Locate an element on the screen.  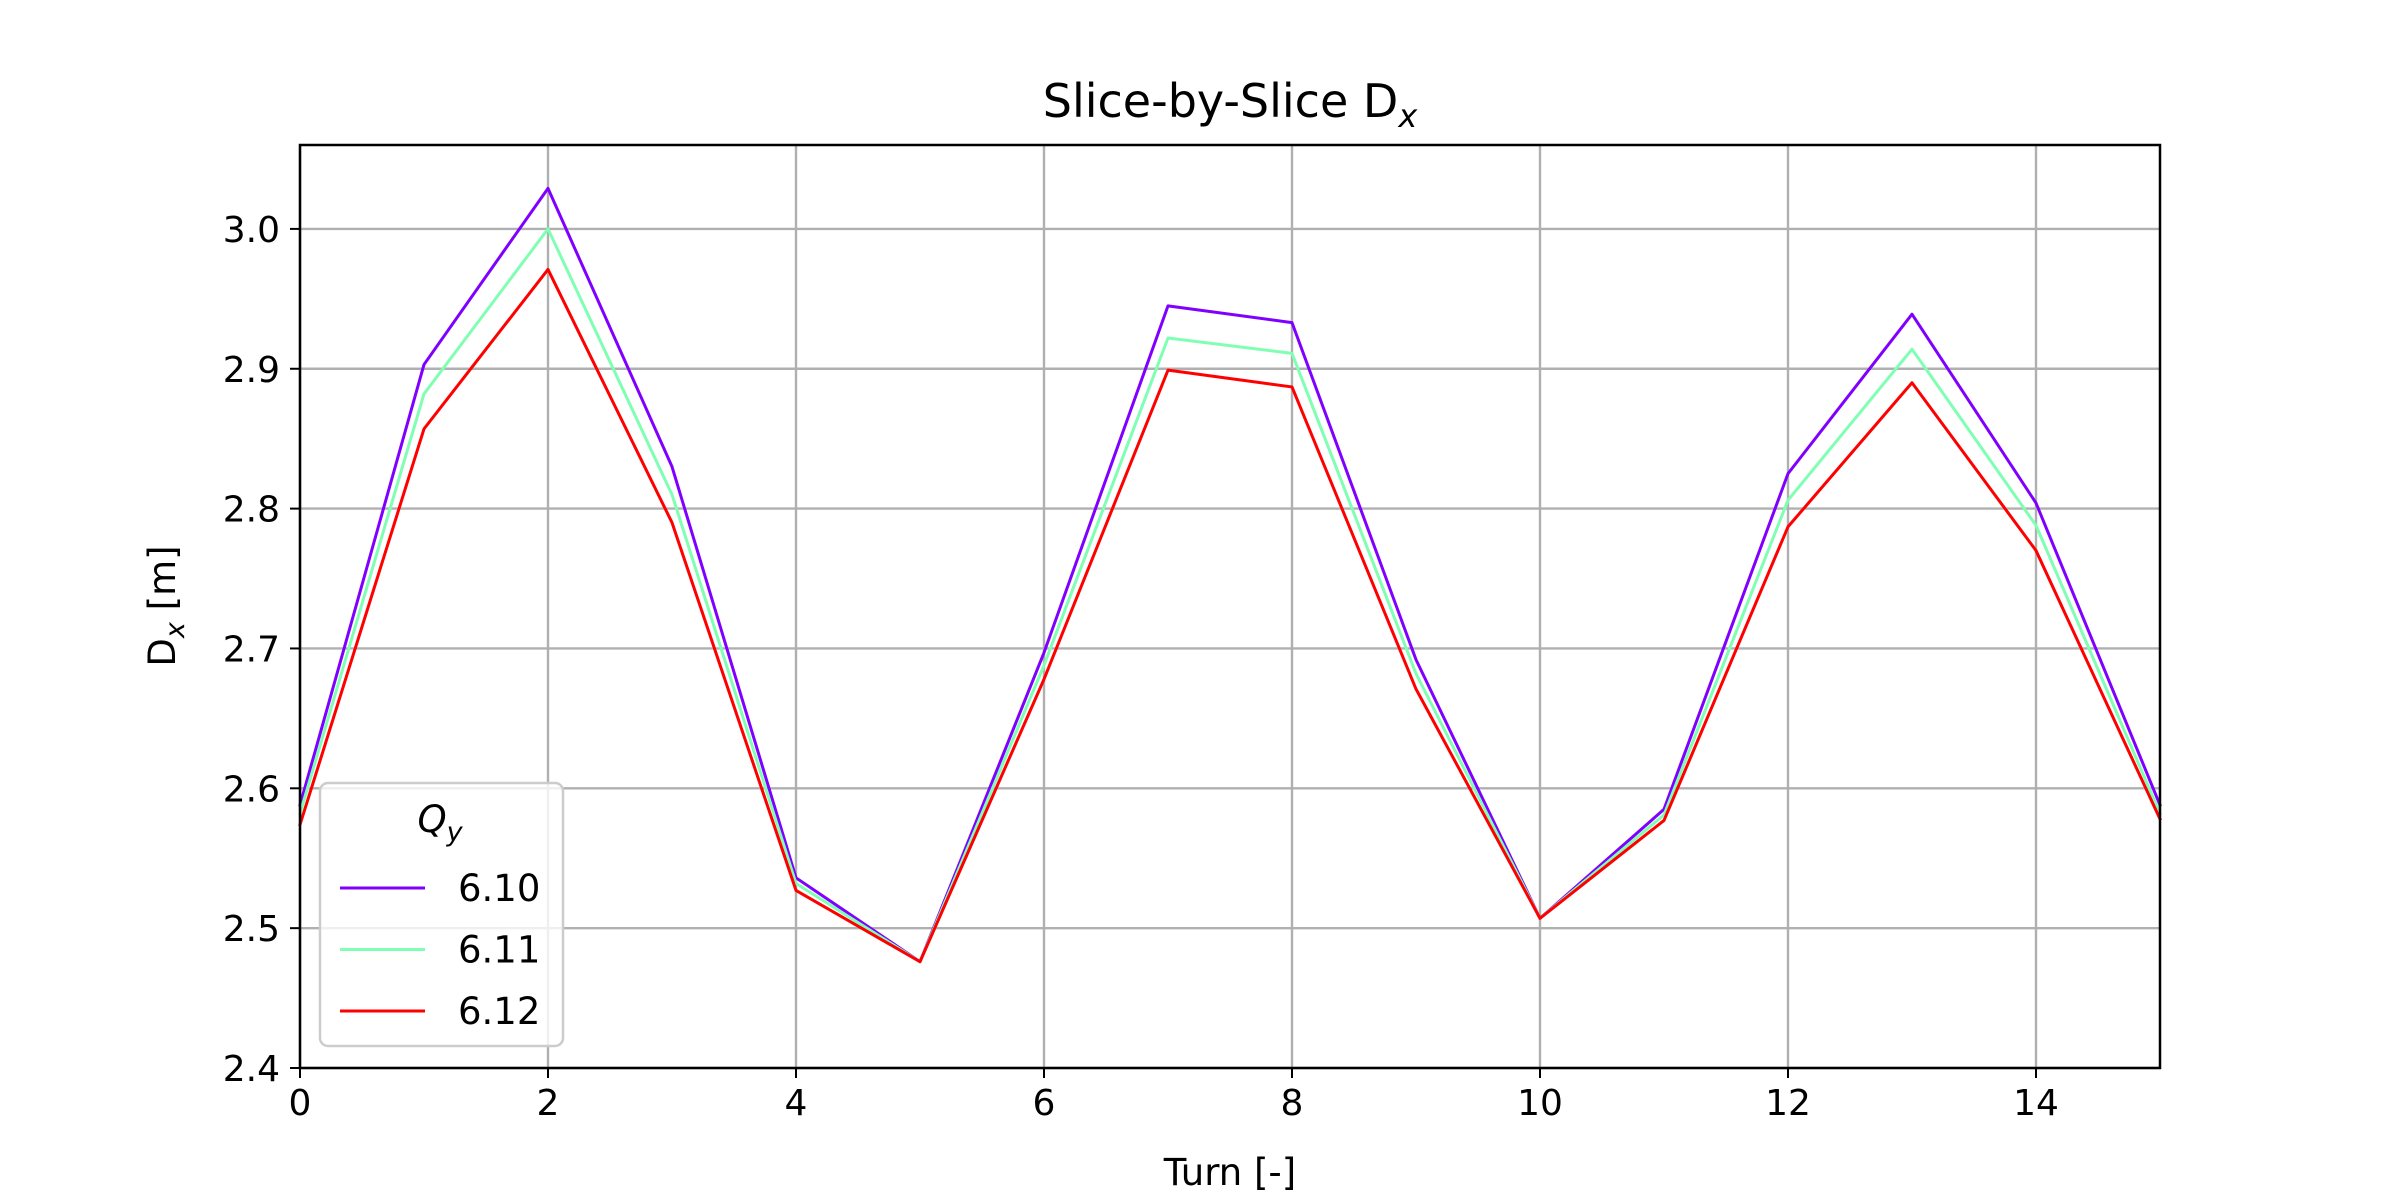
x-tick-label: 2 is located at coordinates (548, 1103).